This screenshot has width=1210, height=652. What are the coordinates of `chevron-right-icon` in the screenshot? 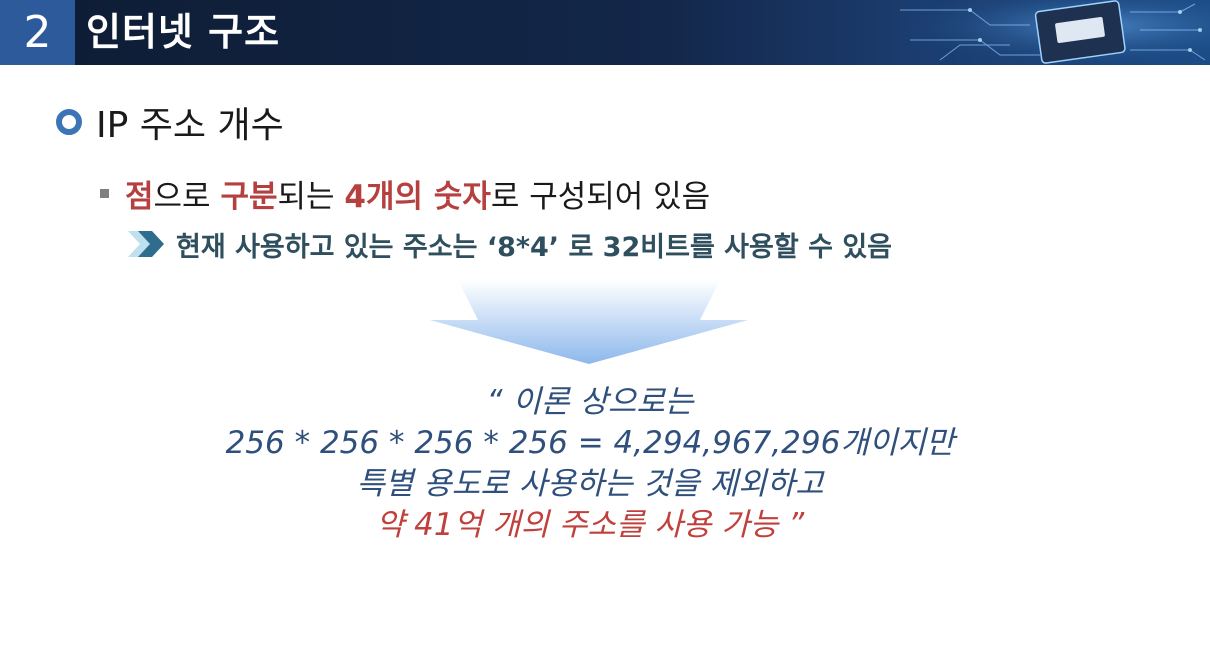 It's located at (146, 244).